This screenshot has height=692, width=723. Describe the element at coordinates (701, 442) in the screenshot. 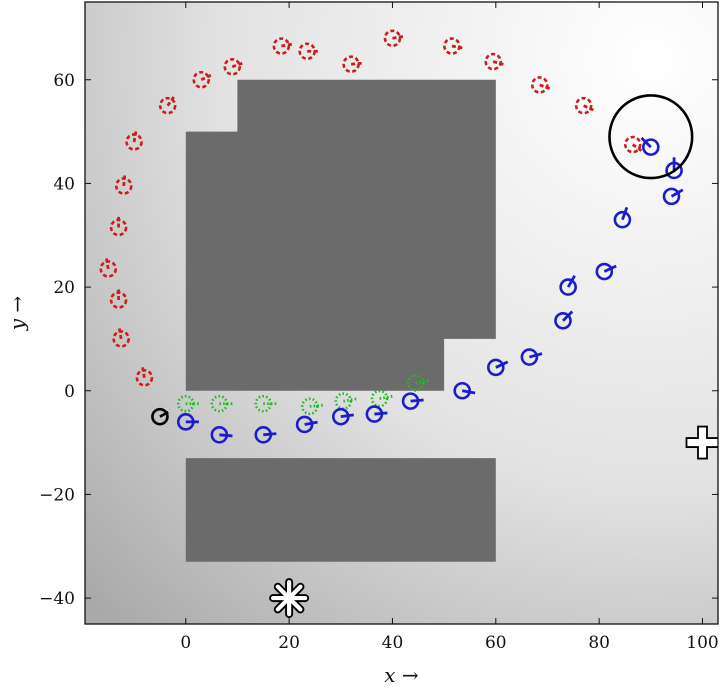

I see `plus-marker` at that location.